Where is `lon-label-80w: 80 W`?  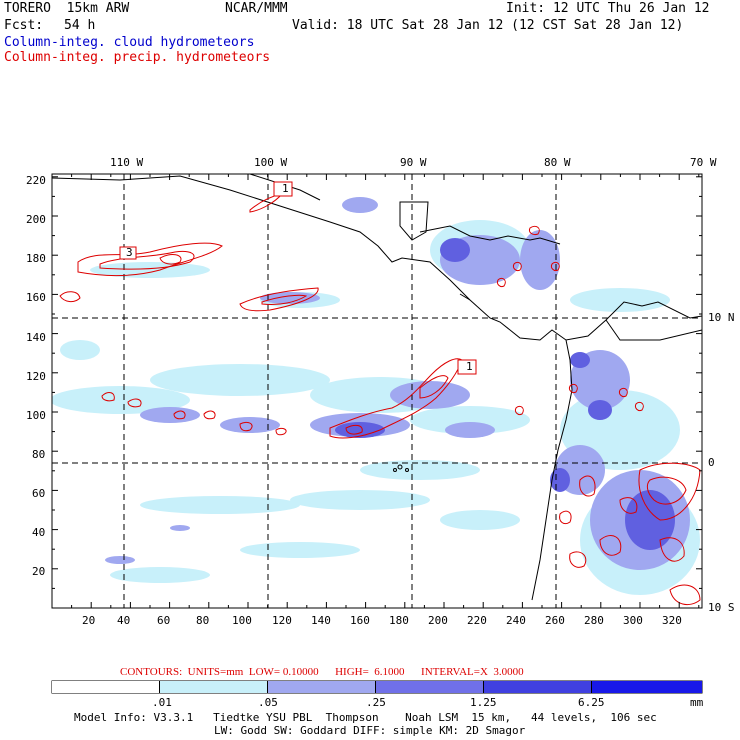
lon-label-80w: 80 W is located at coordinates (557, 162).